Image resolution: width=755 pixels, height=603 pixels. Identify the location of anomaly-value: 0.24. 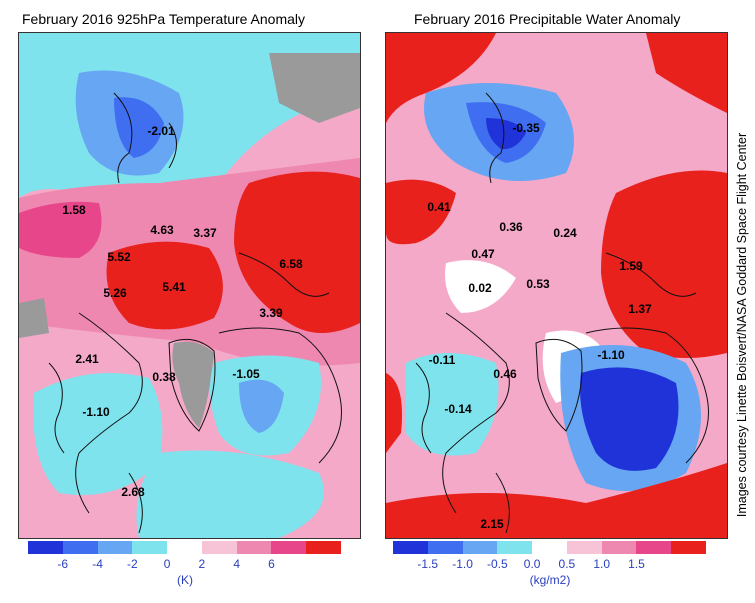
(565, 233).